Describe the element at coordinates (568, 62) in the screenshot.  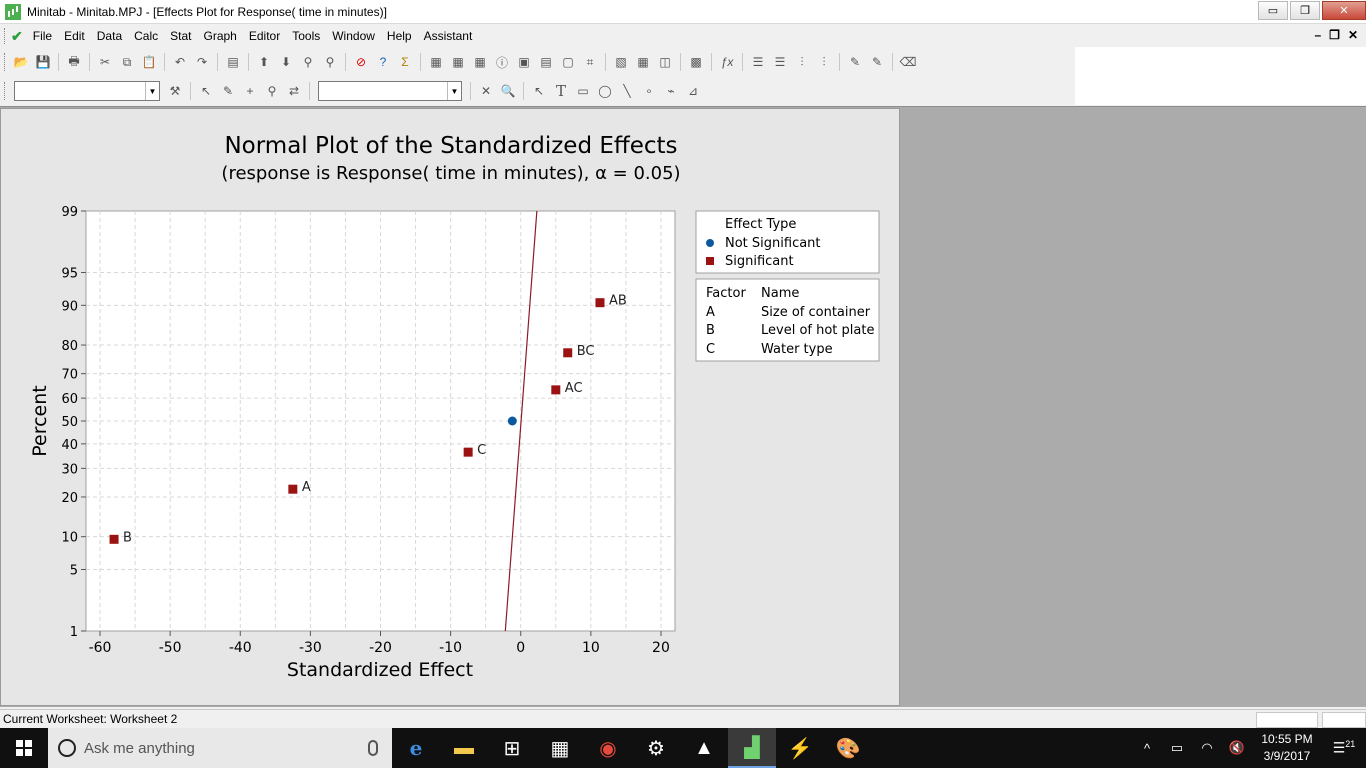
I see `new-graph-icon: ▢` at that location.